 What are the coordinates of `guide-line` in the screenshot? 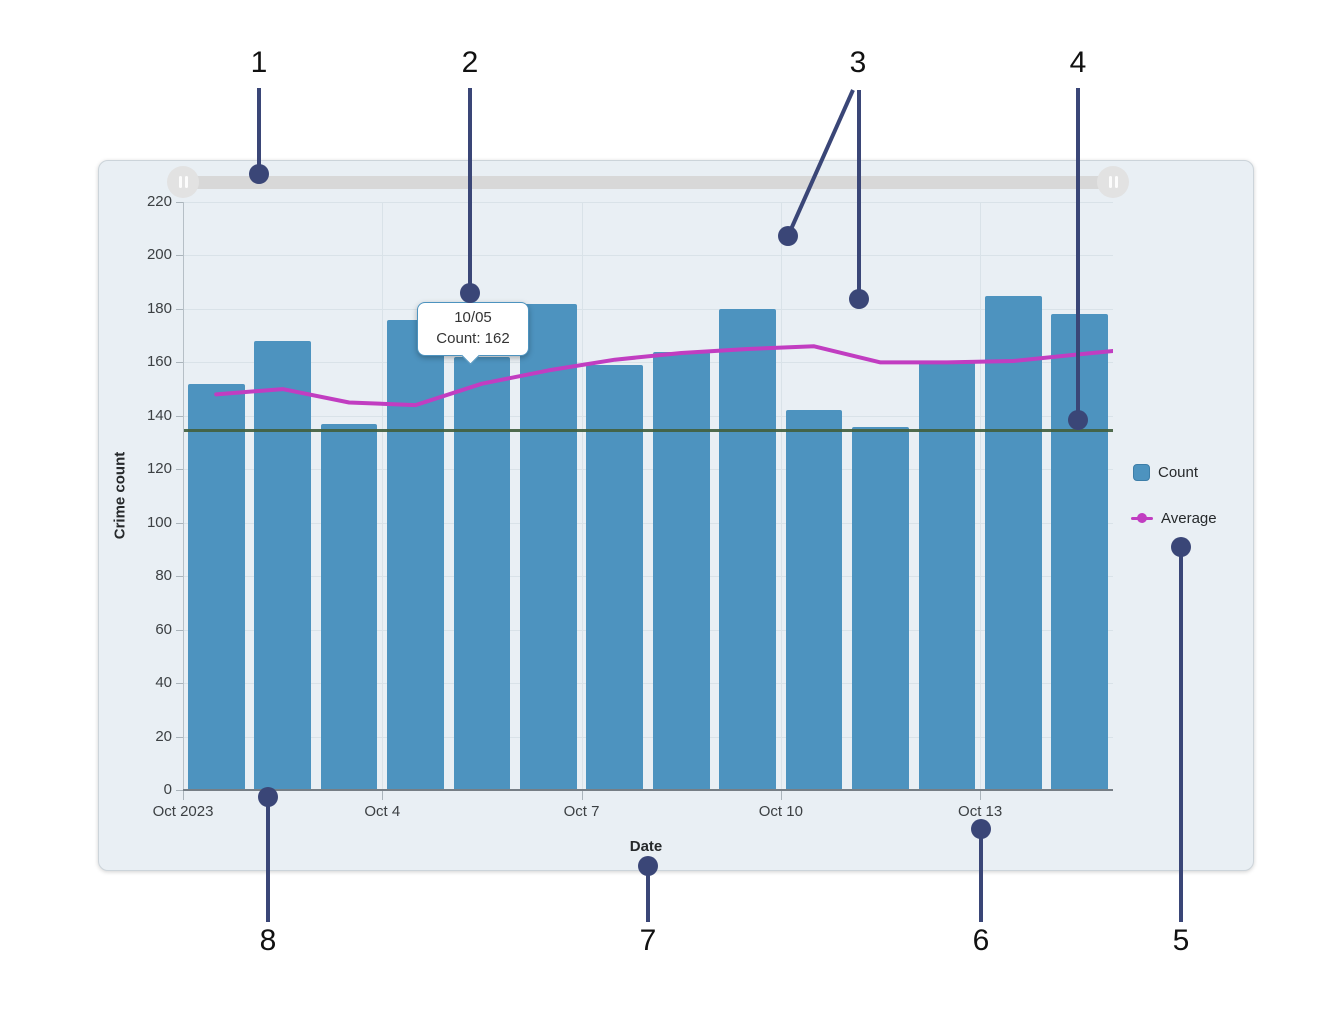 It's located at (648, 431).